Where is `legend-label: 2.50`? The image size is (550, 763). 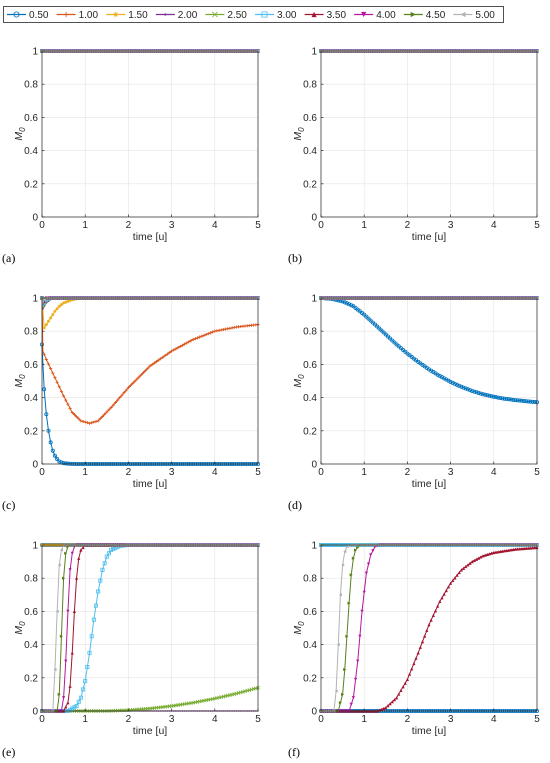
legend-label: 2.50 is located at coordinates (237, 15).